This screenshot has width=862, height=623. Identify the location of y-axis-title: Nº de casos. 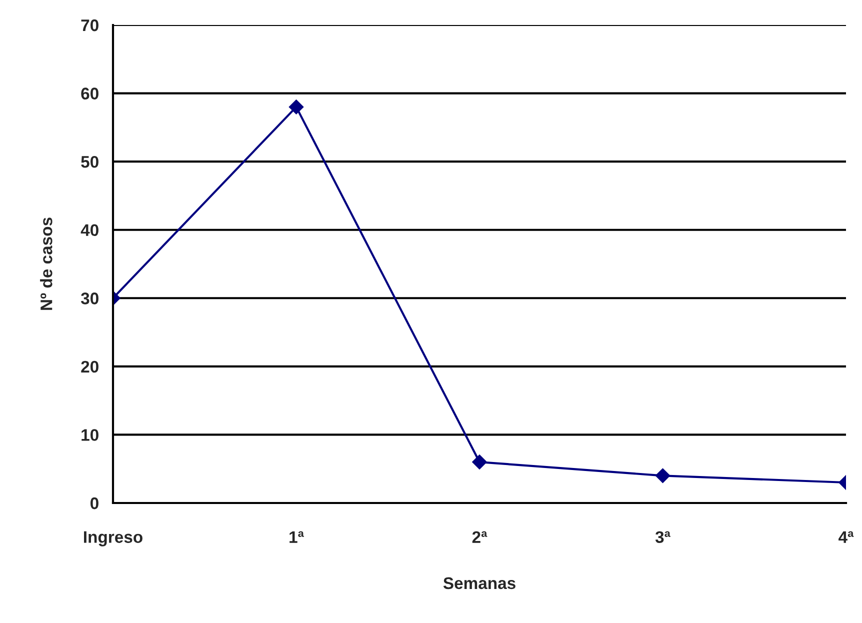
(46, 264).